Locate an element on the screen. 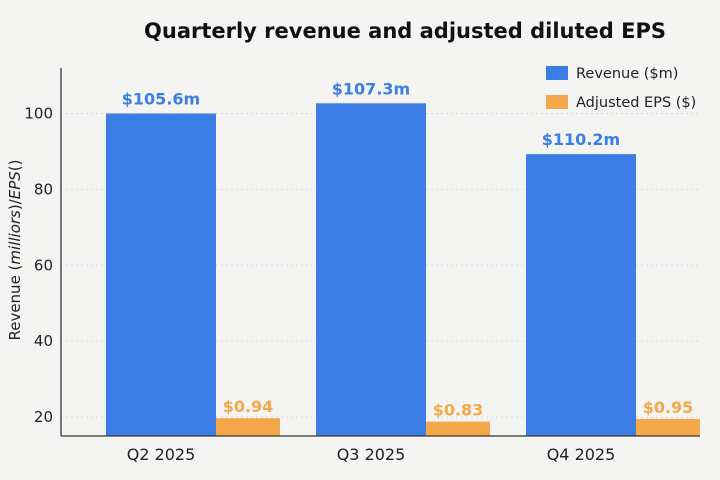 The image size is (720, 480). y-tick-label: 40 is located at coordinates (43, 341).